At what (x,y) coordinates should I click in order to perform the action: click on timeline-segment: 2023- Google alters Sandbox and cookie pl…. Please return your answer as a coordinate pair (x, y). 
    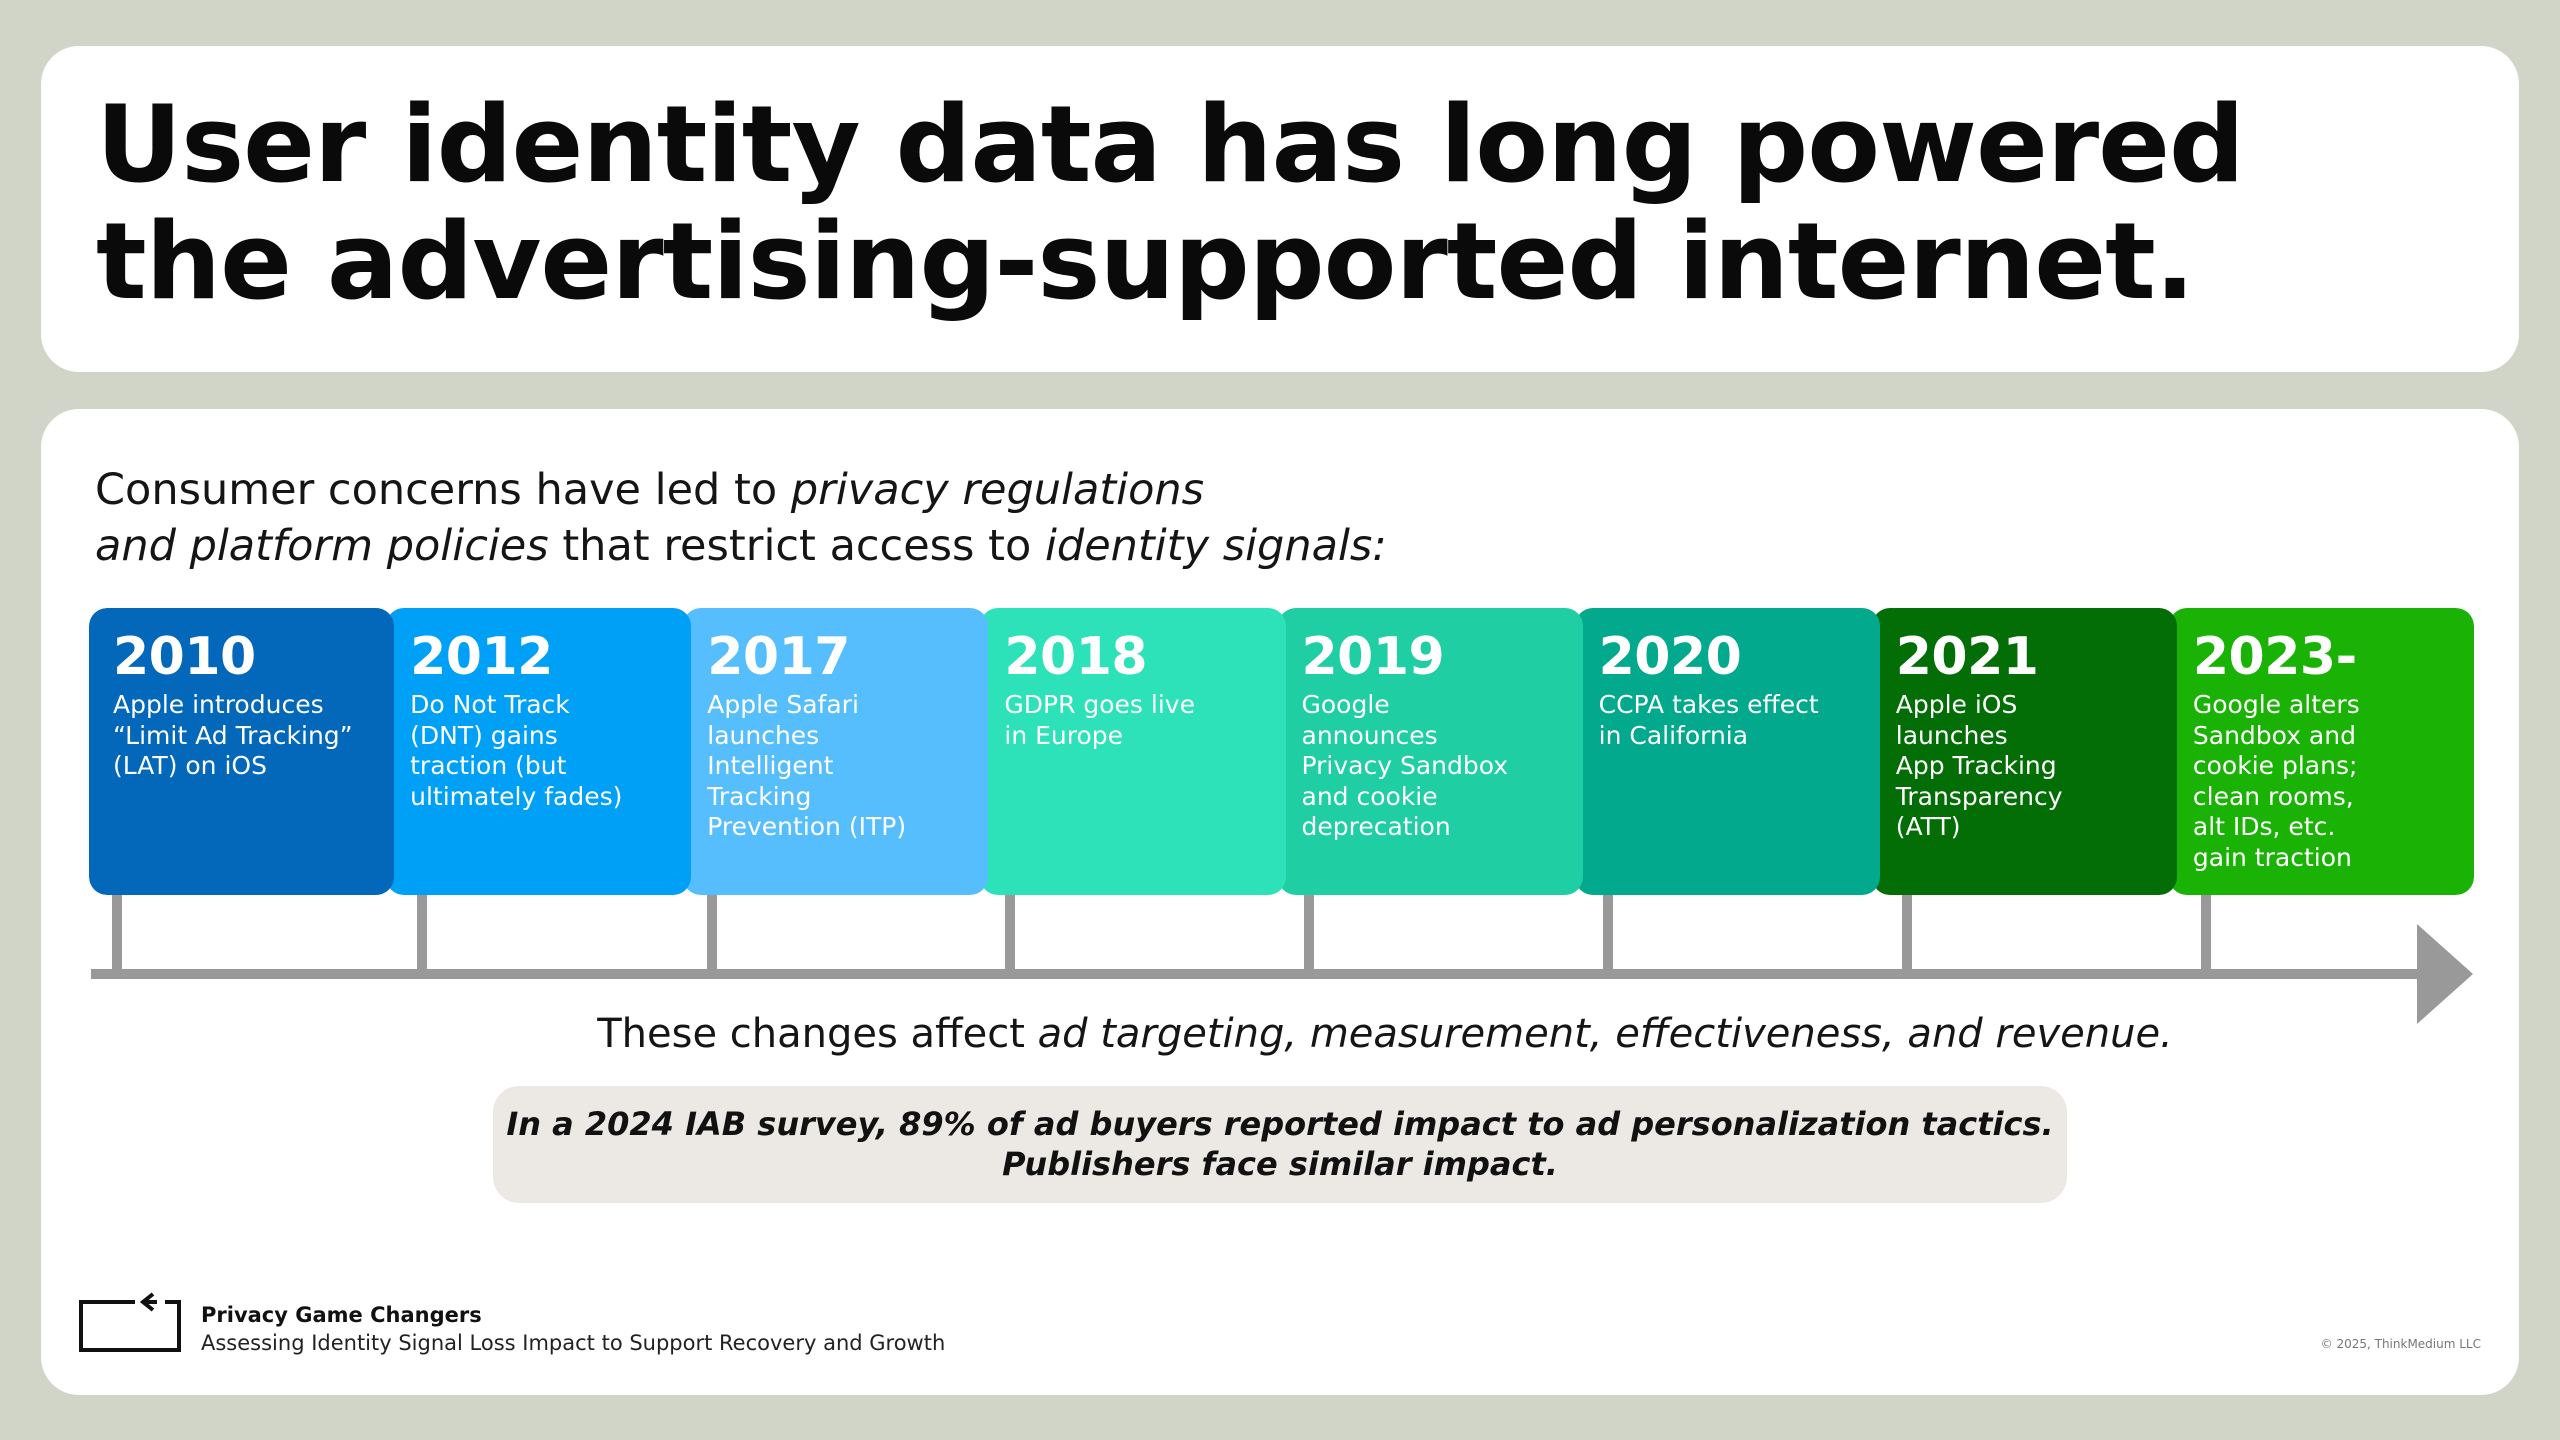
    Looking at the image, I should click on (2321, 751).